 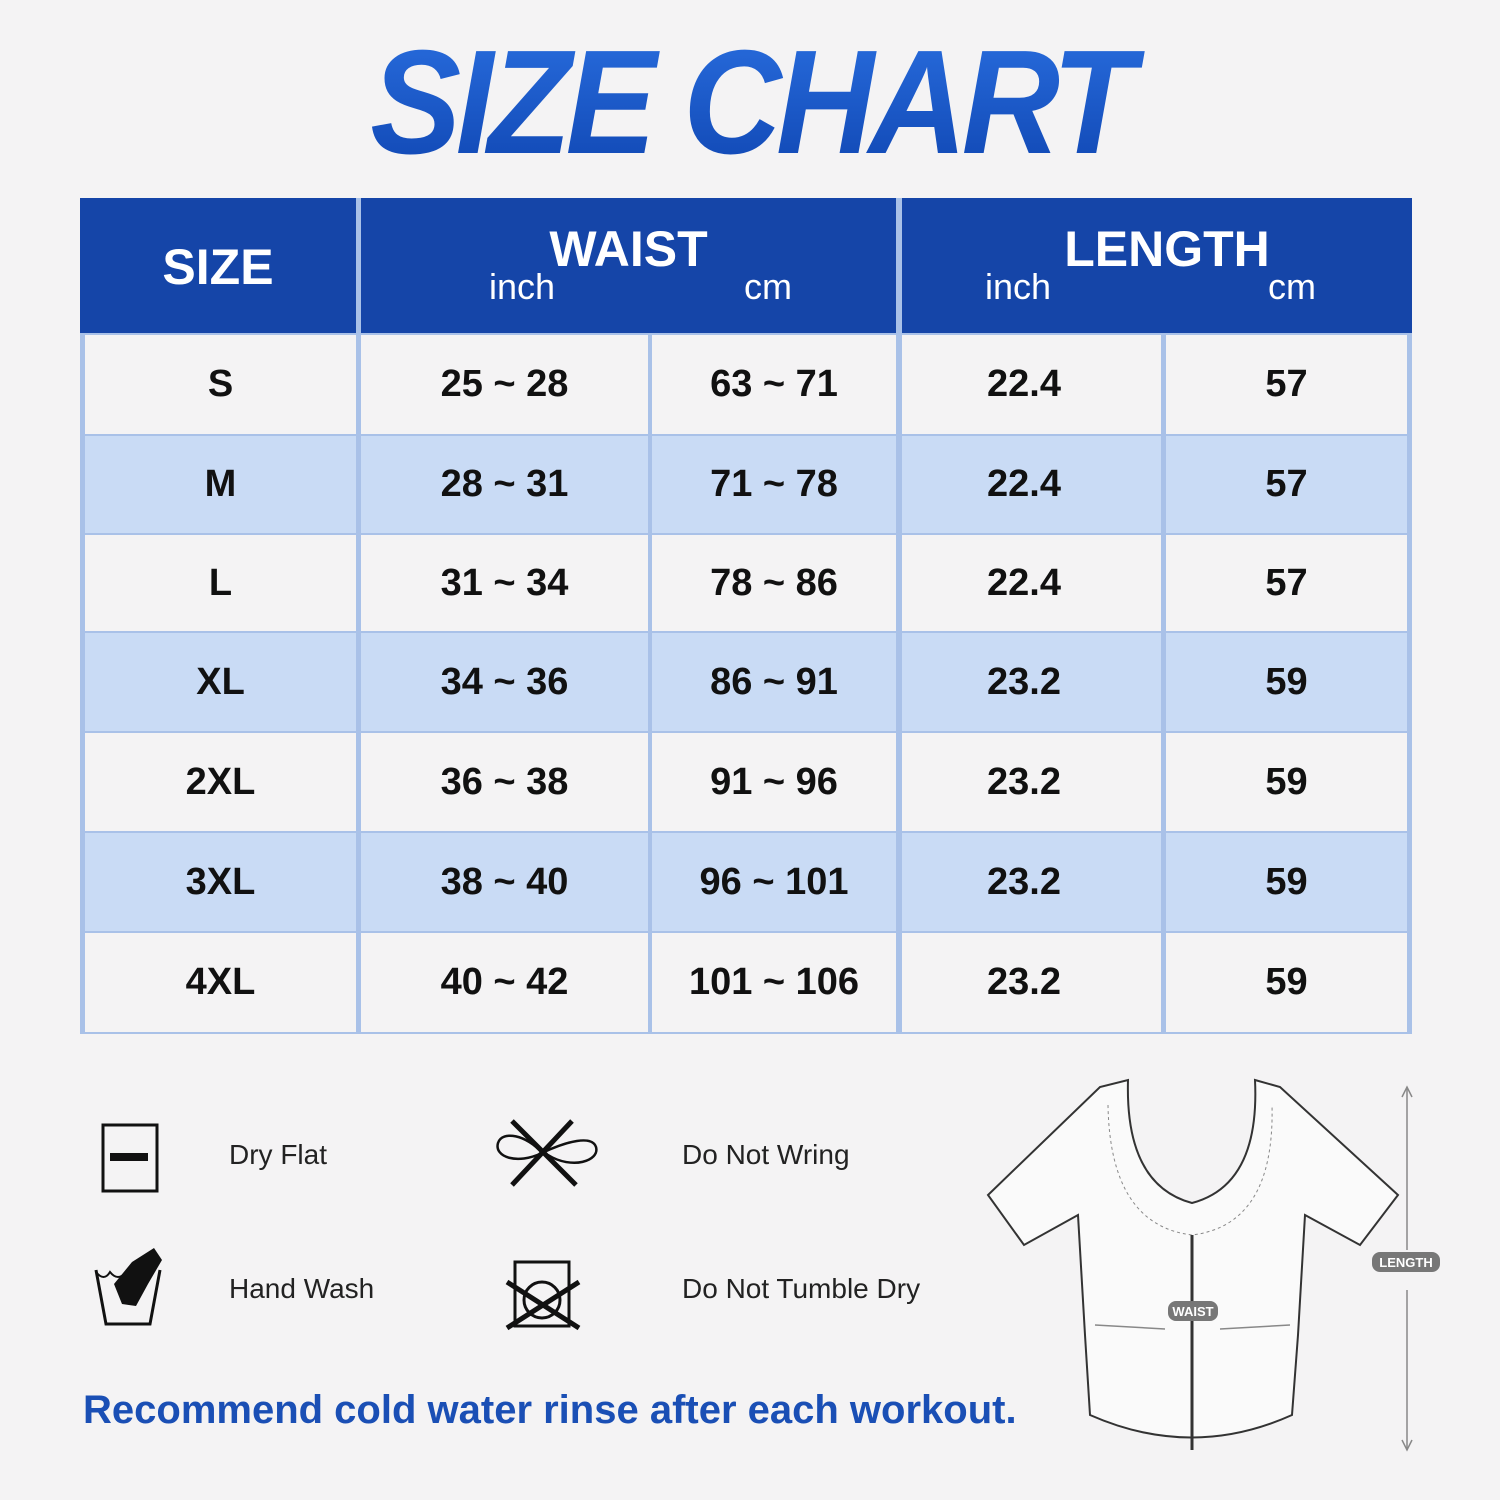 I want to click on cell-waist-inch: 36 ~ 38, so click(x=504, y=782).